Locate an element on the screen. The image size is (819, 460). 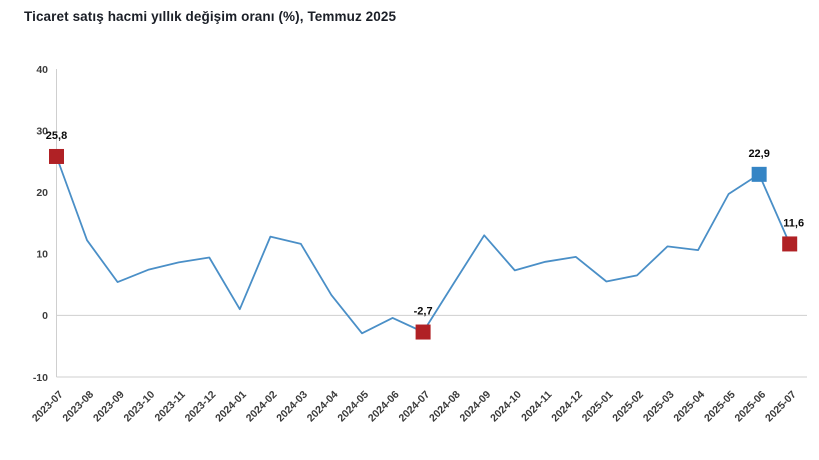
y-tick-label: 10 is located at coordinates (42, 255).